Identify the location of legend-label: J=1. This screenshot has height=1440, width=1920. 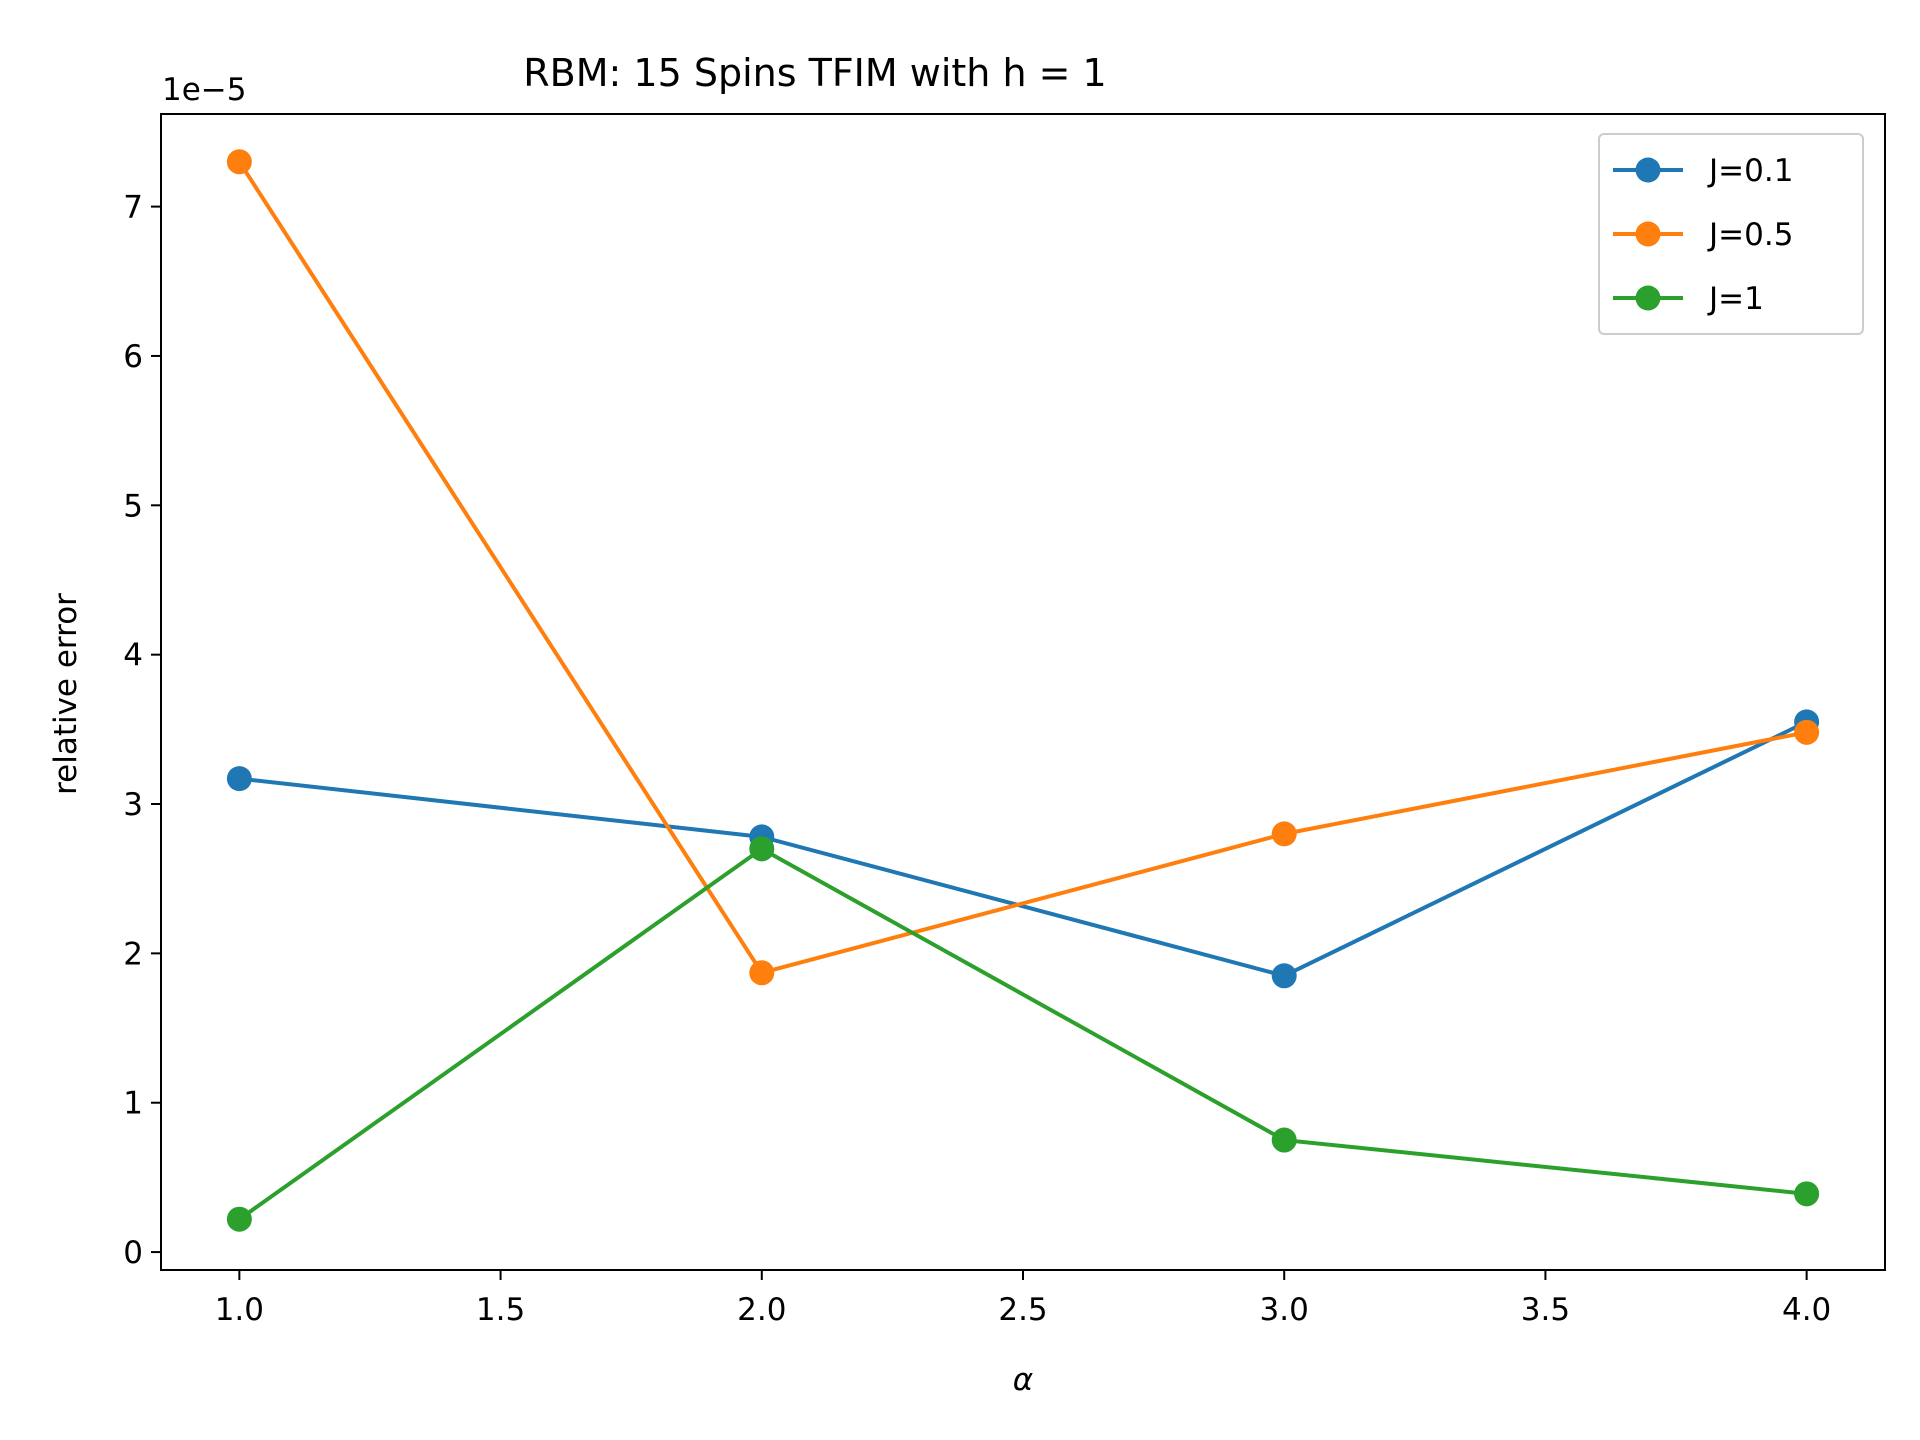
(1735, 299).